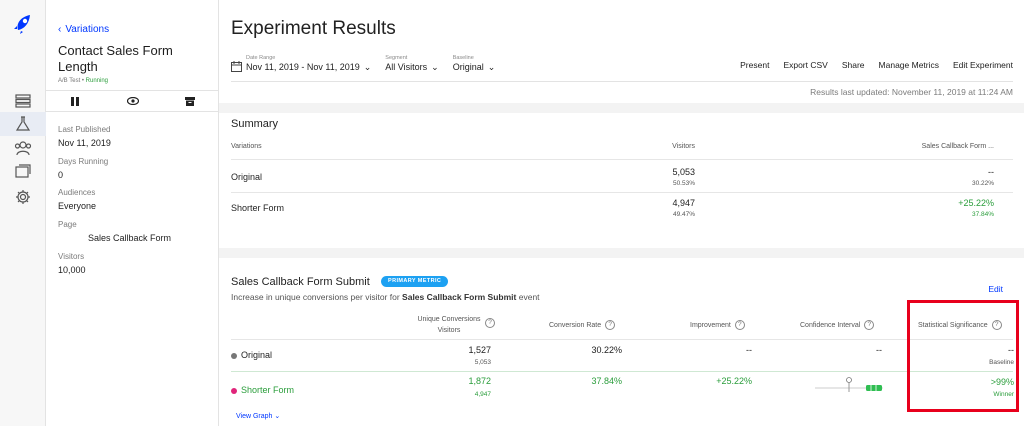  I want to click on list-icon, so click(23, 101).